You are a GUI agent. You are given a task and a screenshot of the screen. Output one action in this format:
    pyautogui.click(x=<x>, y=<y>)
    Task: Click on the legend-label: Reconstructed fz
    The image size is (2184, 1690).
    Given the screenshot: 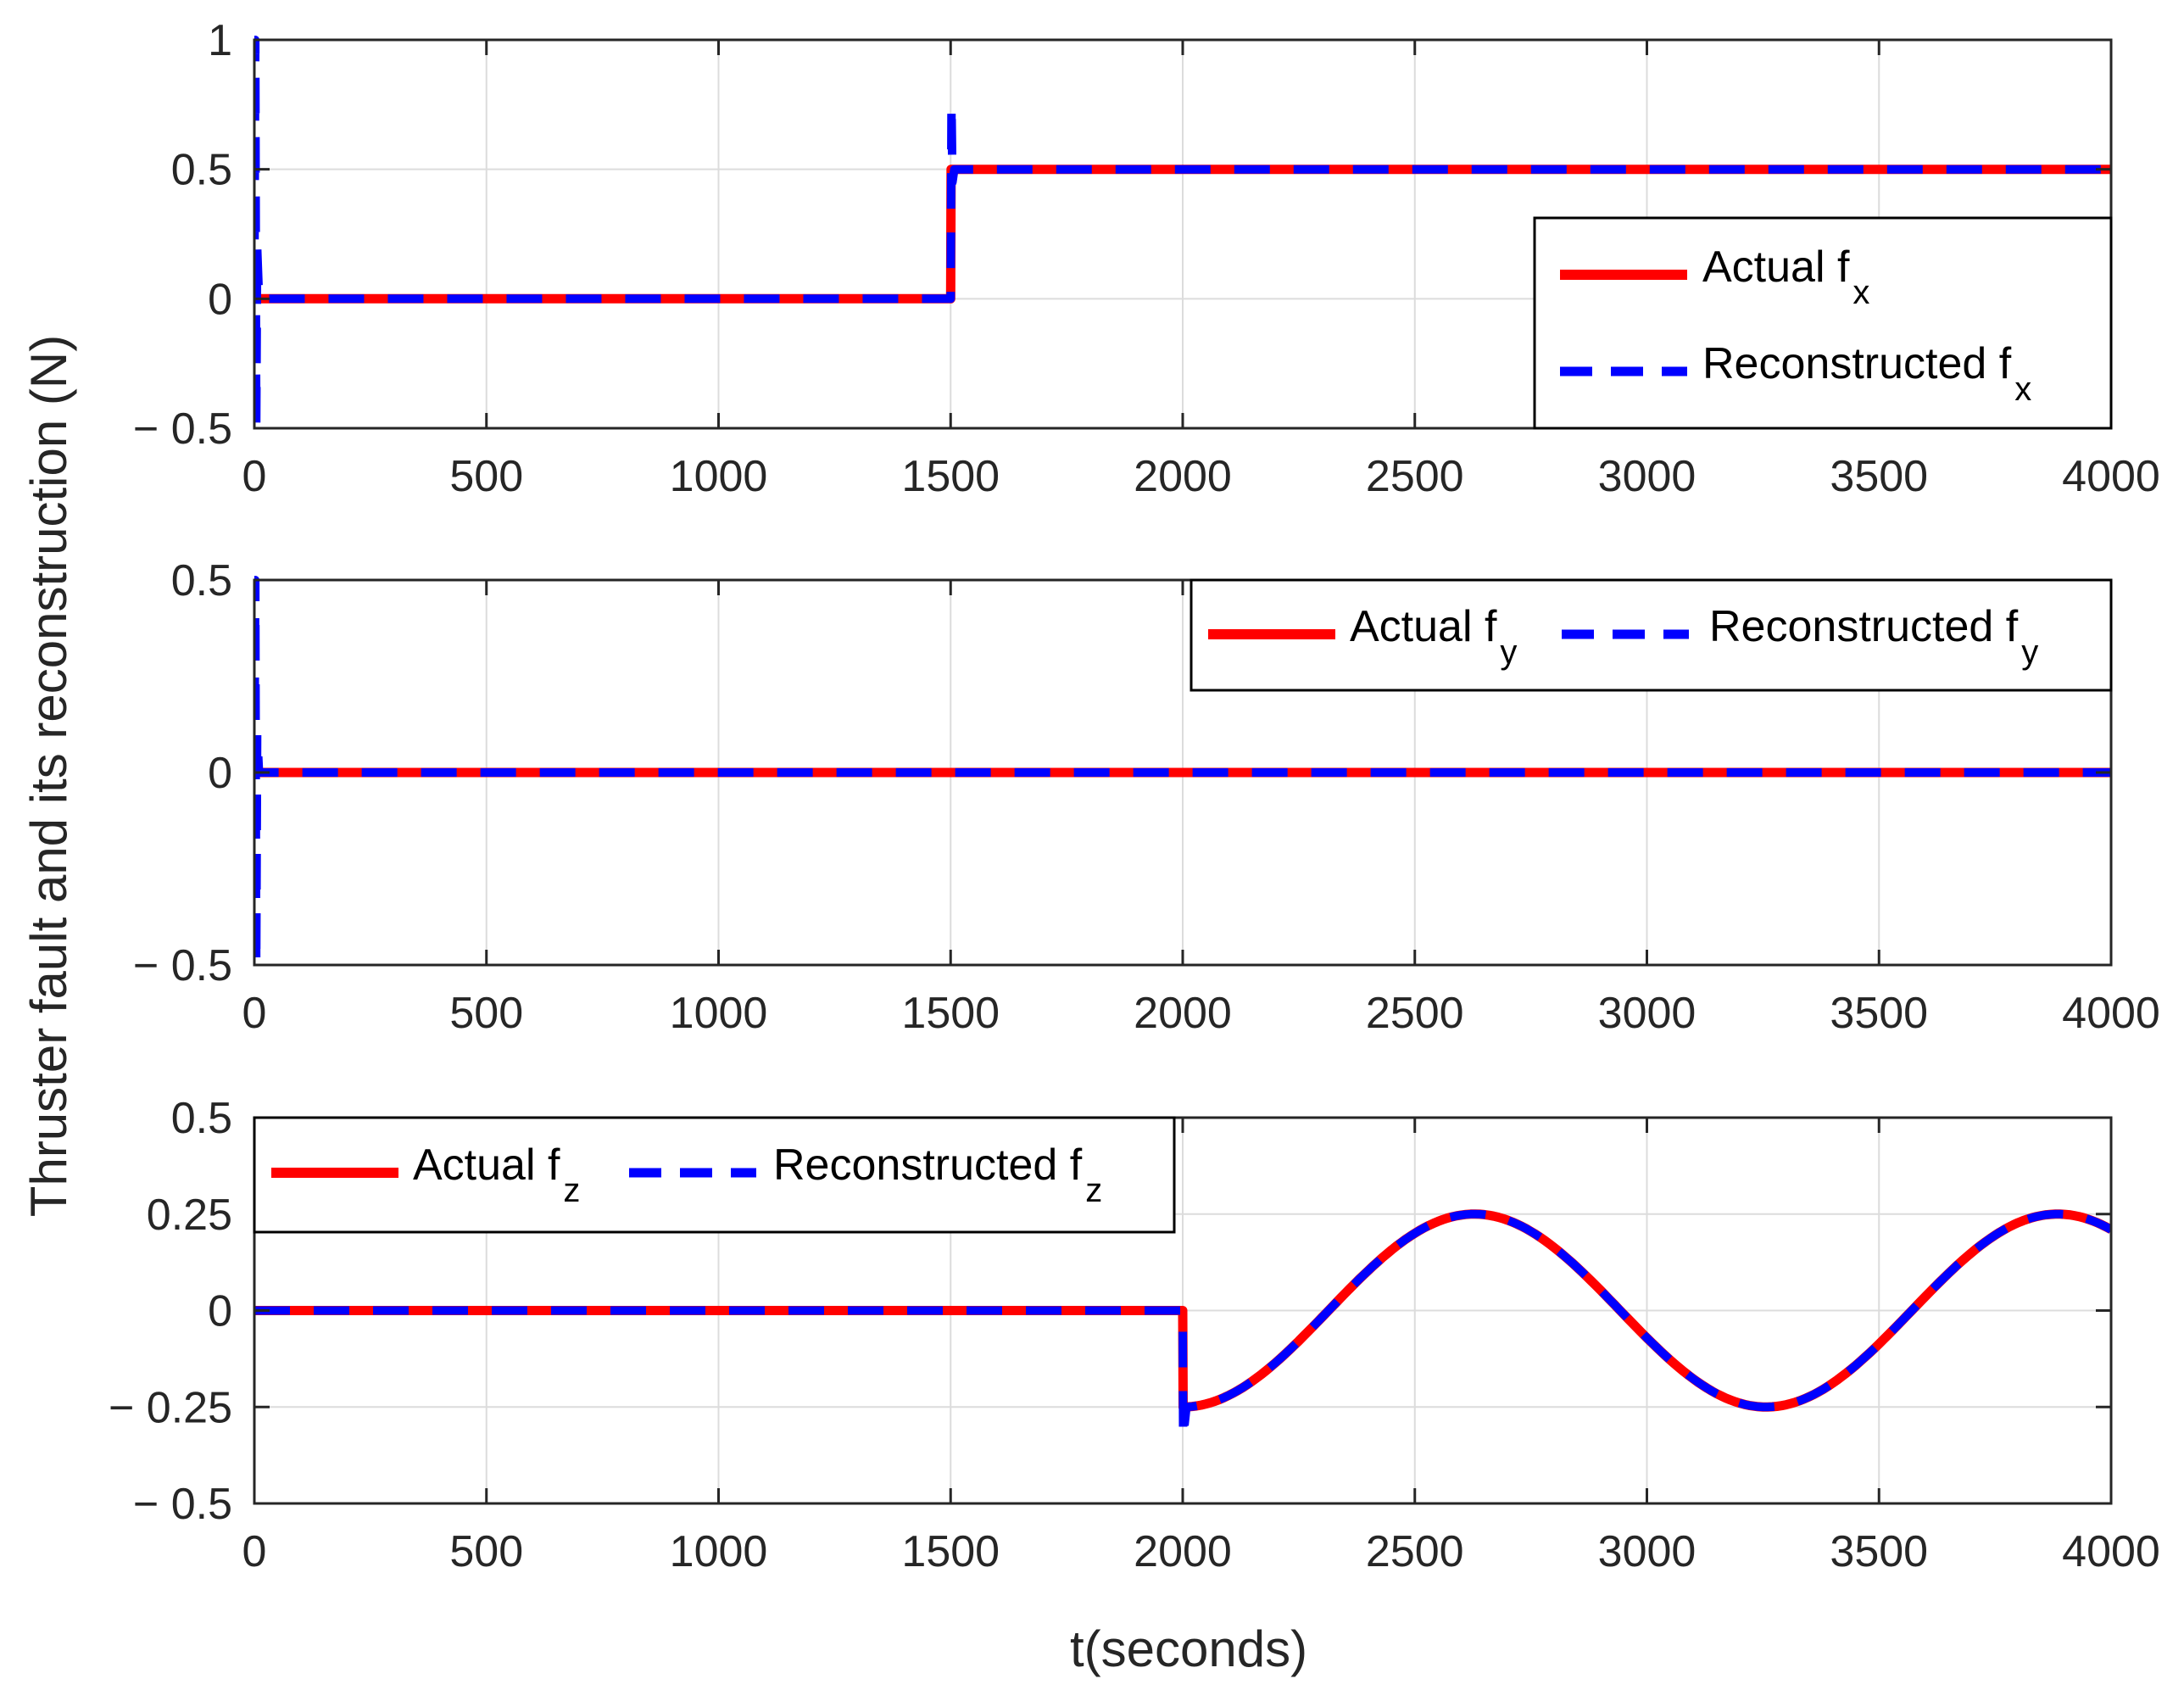 What is the action you would take?
    pyautogui.click(x=937, y=1175)
    